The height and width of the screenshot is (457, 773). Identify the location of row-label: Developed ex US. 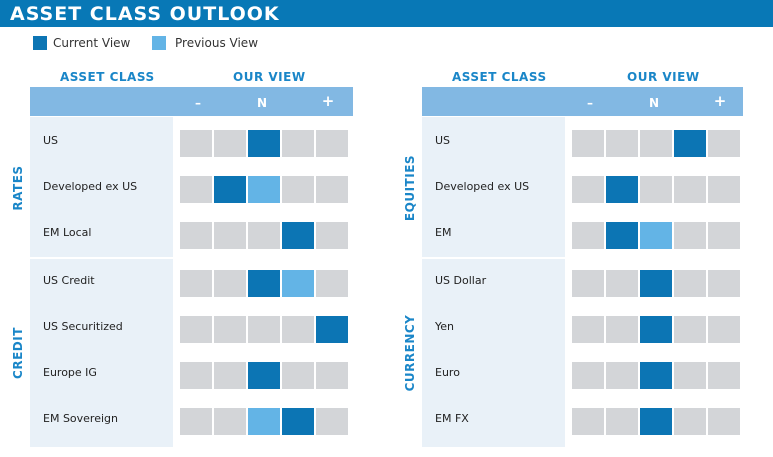
(482, 186).